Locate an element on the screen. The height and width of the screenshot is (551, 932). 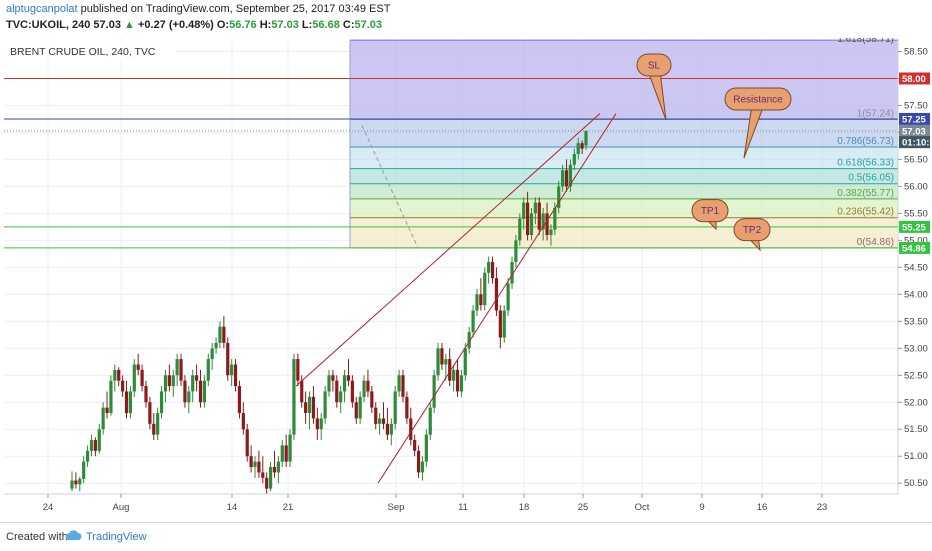
tradingview-link: TradingView is located at coordinates (116, 537).